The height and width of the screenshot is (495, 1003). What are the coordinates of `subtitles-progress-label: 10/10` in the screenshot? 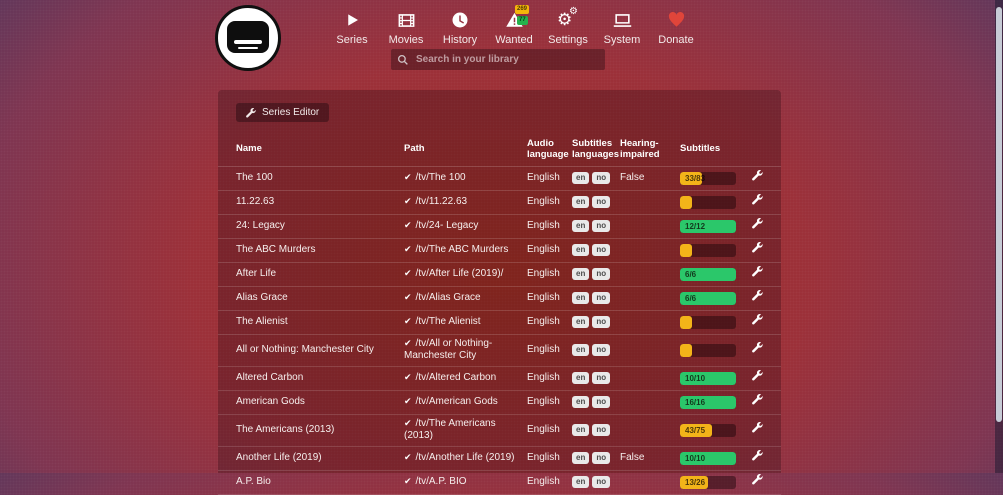 It's located at (695, 378).